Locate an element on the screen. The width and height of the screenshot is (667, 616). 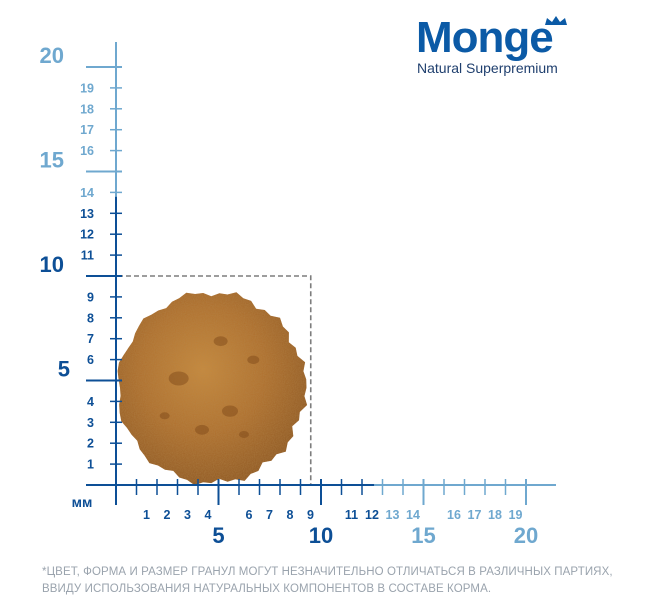
y-tick-label: 7 is located at coordinates (90, 339).